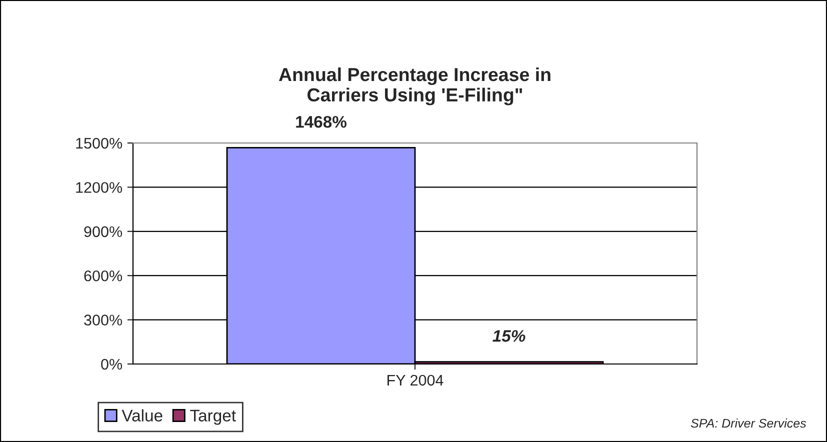  I want to click on text: SPA: Driver Services, so click(748, 423).